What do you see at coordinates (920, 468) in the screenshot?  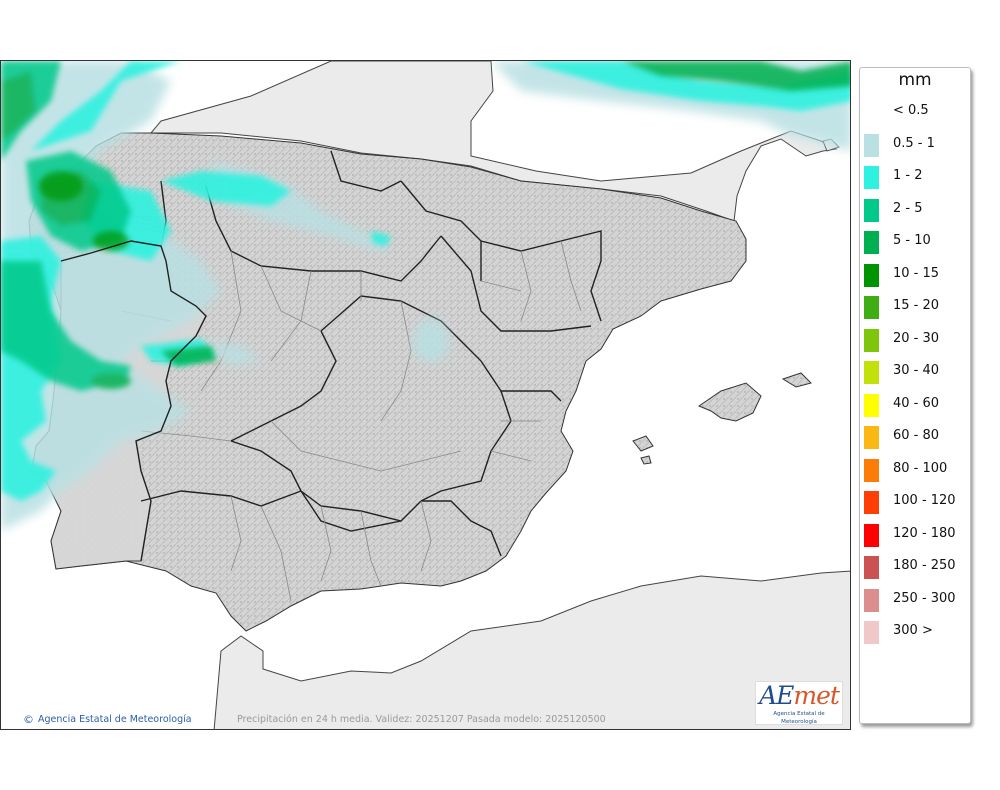 I see `legend-label: 80 - 100` at bounding box center [920, 468].